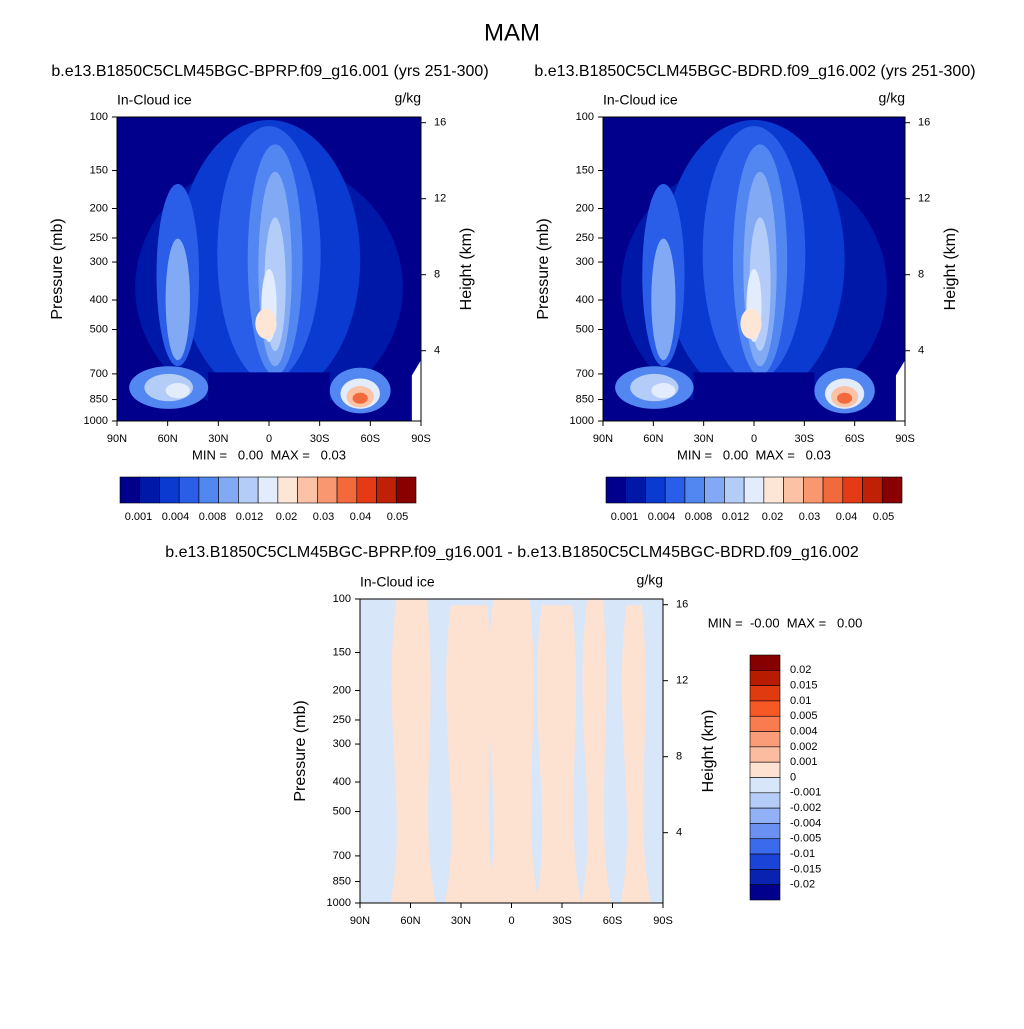  I want to click on topography, so click(900, 390).